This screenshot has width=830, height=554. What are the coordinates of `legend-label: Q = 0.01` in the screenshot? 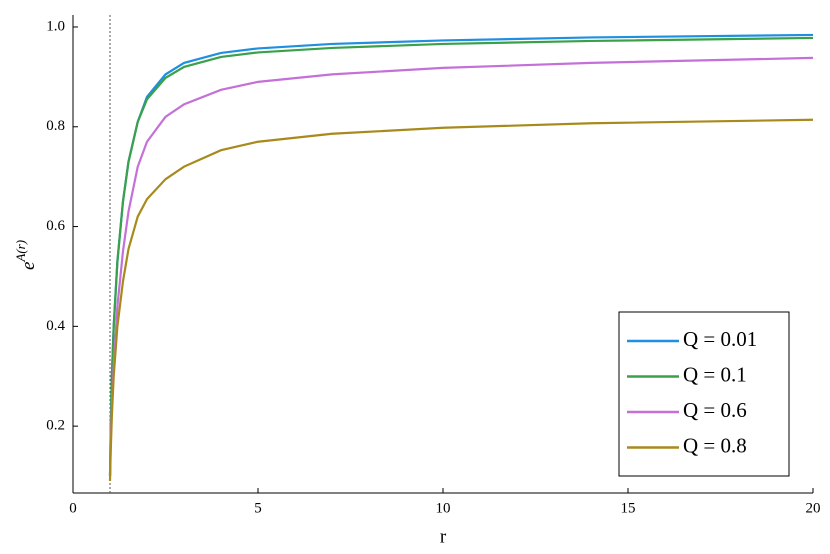 It's located at (720, 339).